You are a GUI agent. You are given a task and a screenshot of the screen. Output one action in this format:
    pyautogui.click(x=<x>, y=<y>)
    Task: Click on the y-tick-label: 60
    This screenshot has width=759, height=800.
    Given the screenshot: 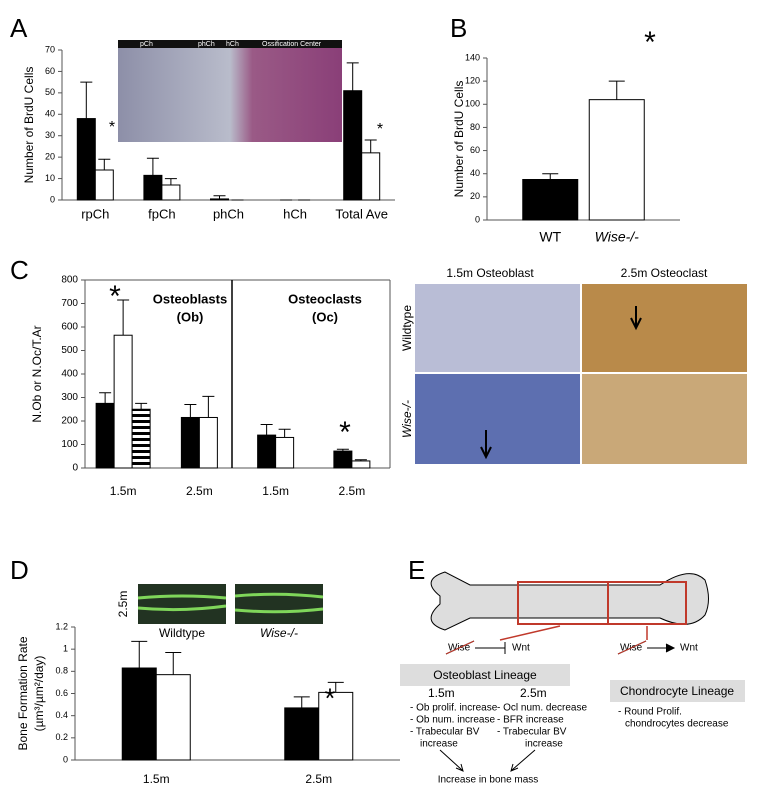 What is the action you would take?
    pyautogui.click(x=475, y=150)
    